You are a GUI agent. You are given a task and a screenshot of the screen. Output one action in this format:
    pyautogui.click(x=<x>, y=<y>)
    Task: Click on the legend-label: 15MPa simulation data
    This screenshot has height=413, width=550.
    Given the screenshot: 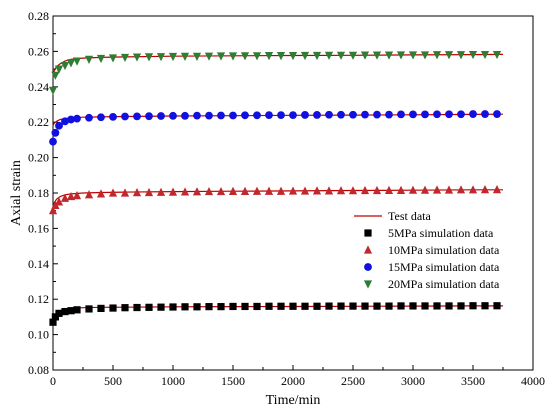 What is the action you would take?
    pyautogui.click(x=444, y=267)
    